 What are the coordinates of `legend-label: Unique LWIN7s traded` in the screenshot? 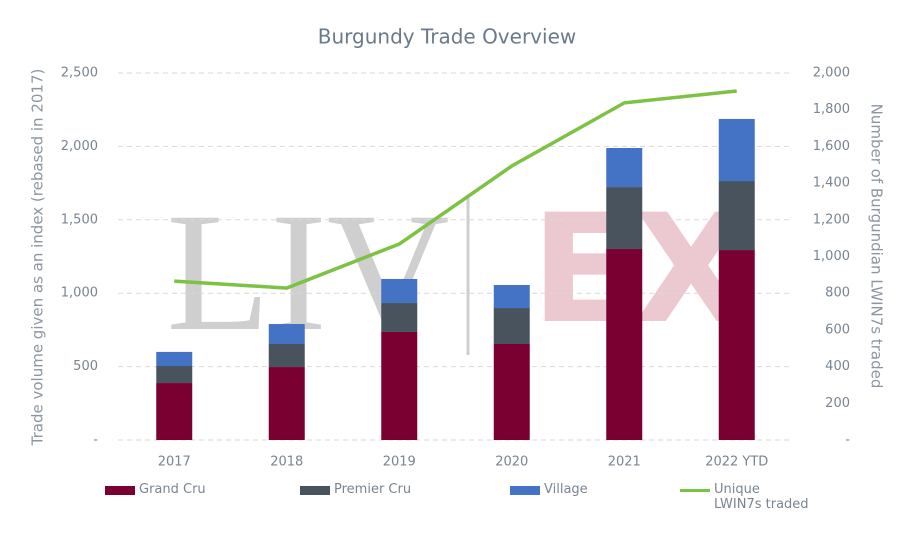 It's located at (761, 497).